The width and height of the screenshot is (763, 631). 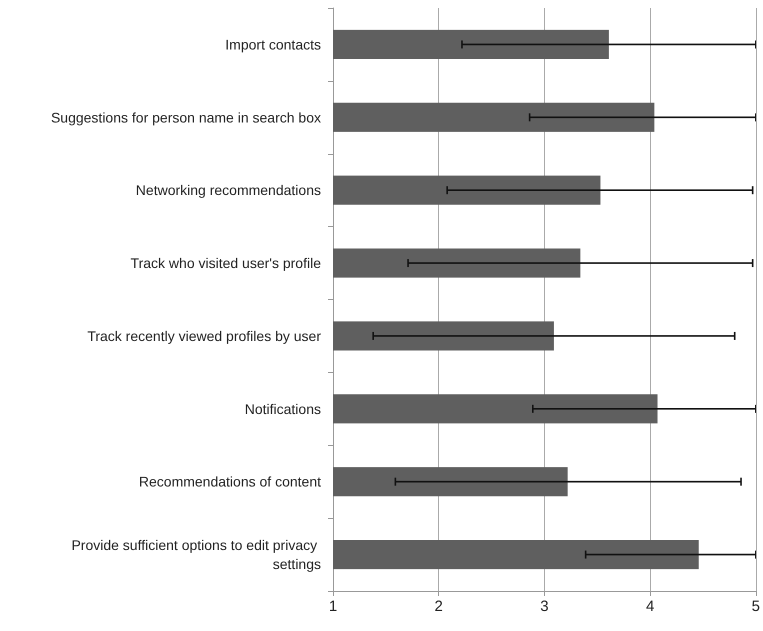 What do you see at coordinates (228, 190) in the screenshot?
I see `y-tick-label: Networking recommendations` at bounding box center [228, 190].